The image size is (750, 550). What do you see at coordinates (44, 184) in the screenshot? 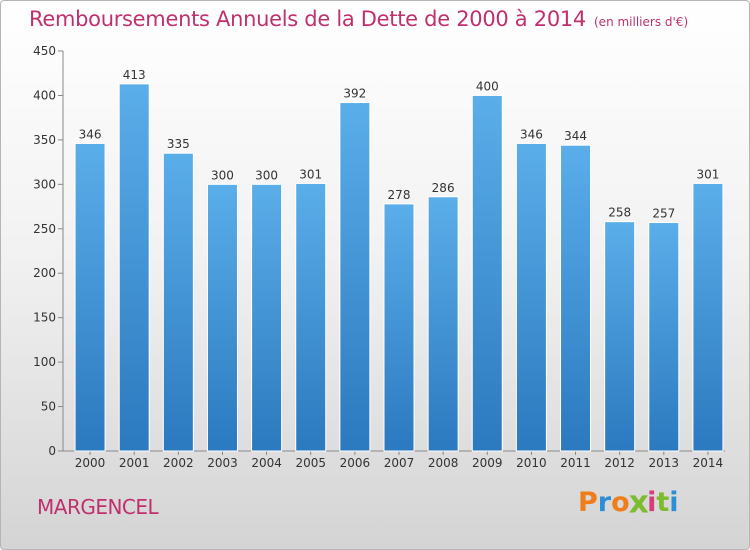
I see `y-tick-label: 300` at bounding box center [44, 184].